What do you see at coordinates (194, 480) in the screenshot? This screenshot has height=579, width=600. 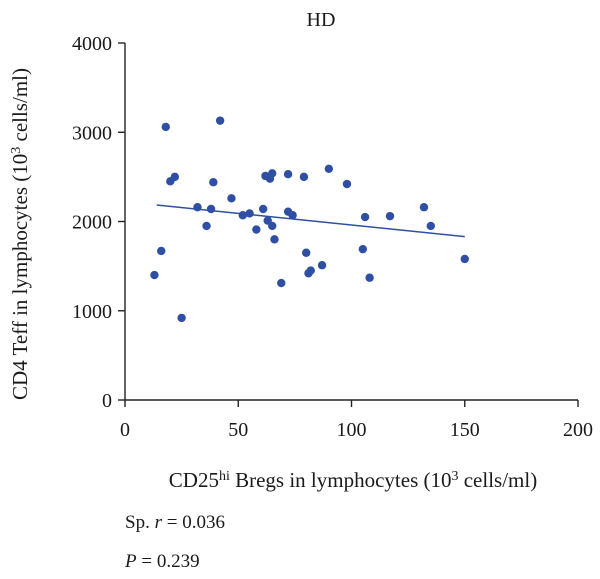 I see `x-axis-label-prefix: CD25` at bounding box center [194, 480].